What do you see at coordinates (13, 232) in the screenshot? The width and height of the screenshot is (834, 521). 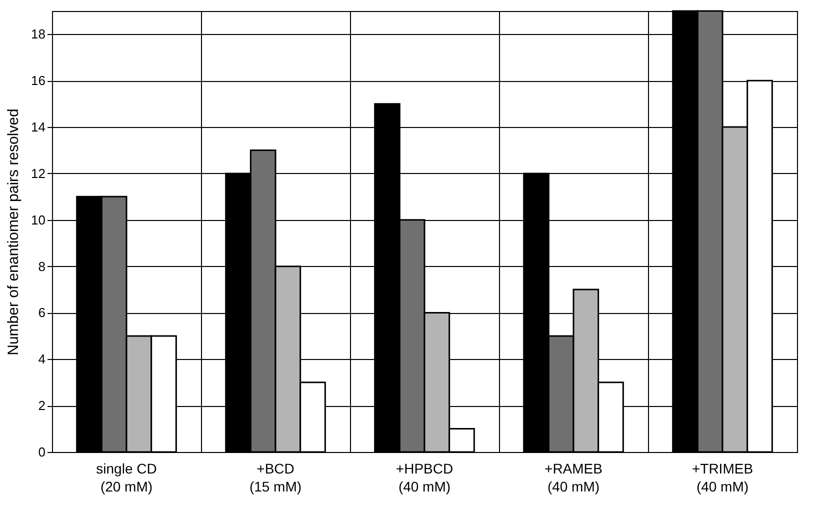 I see `y-axis-title: Number of enantiomer pairs resolved` at bounding box center [13, 232].